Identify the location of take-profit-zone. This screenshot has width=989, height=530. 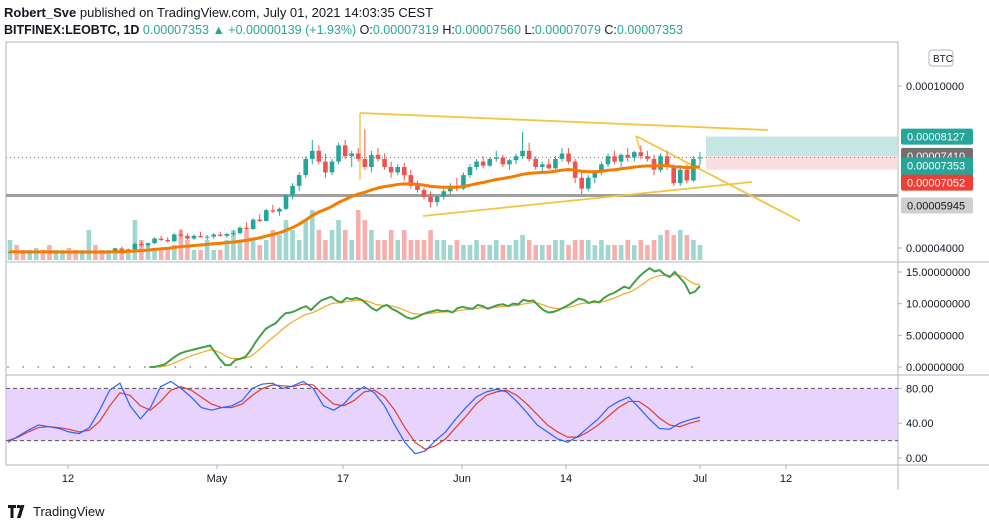
(802, 146).